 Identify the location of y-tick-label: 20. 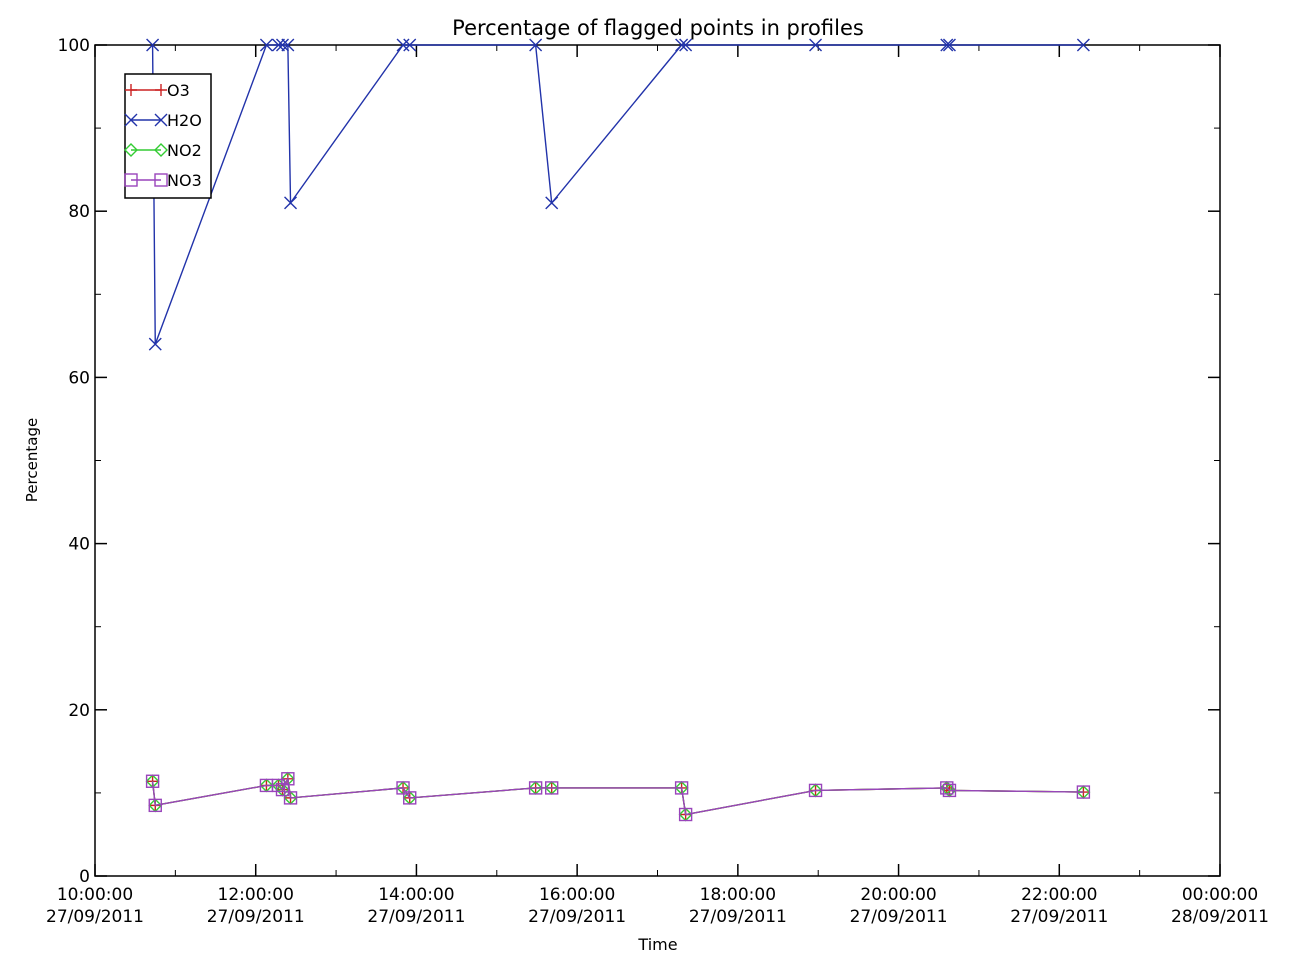
(79, 711).